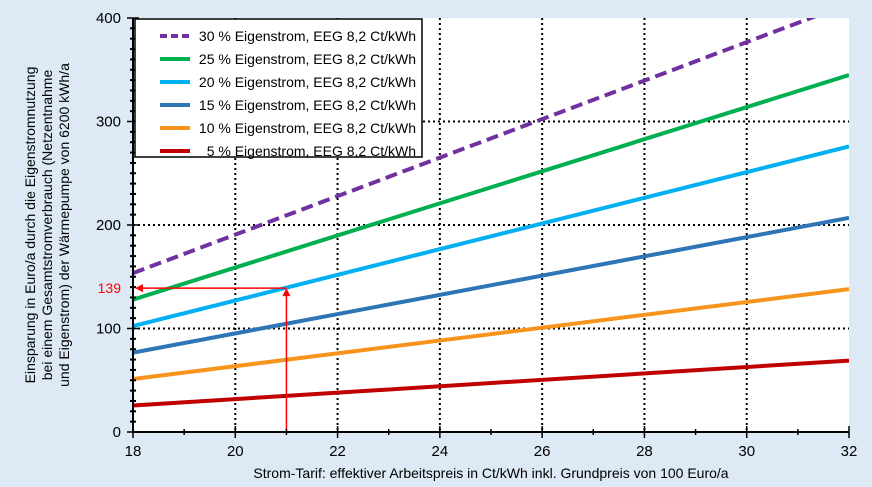 The image size is (872, 487). What do you see at coordinates (307, 105) in the screenshot?
I see `legend-label: 15 % Eigenstrom, EEG 8,2 Ct/kWh` at bounding box center [307, 105].